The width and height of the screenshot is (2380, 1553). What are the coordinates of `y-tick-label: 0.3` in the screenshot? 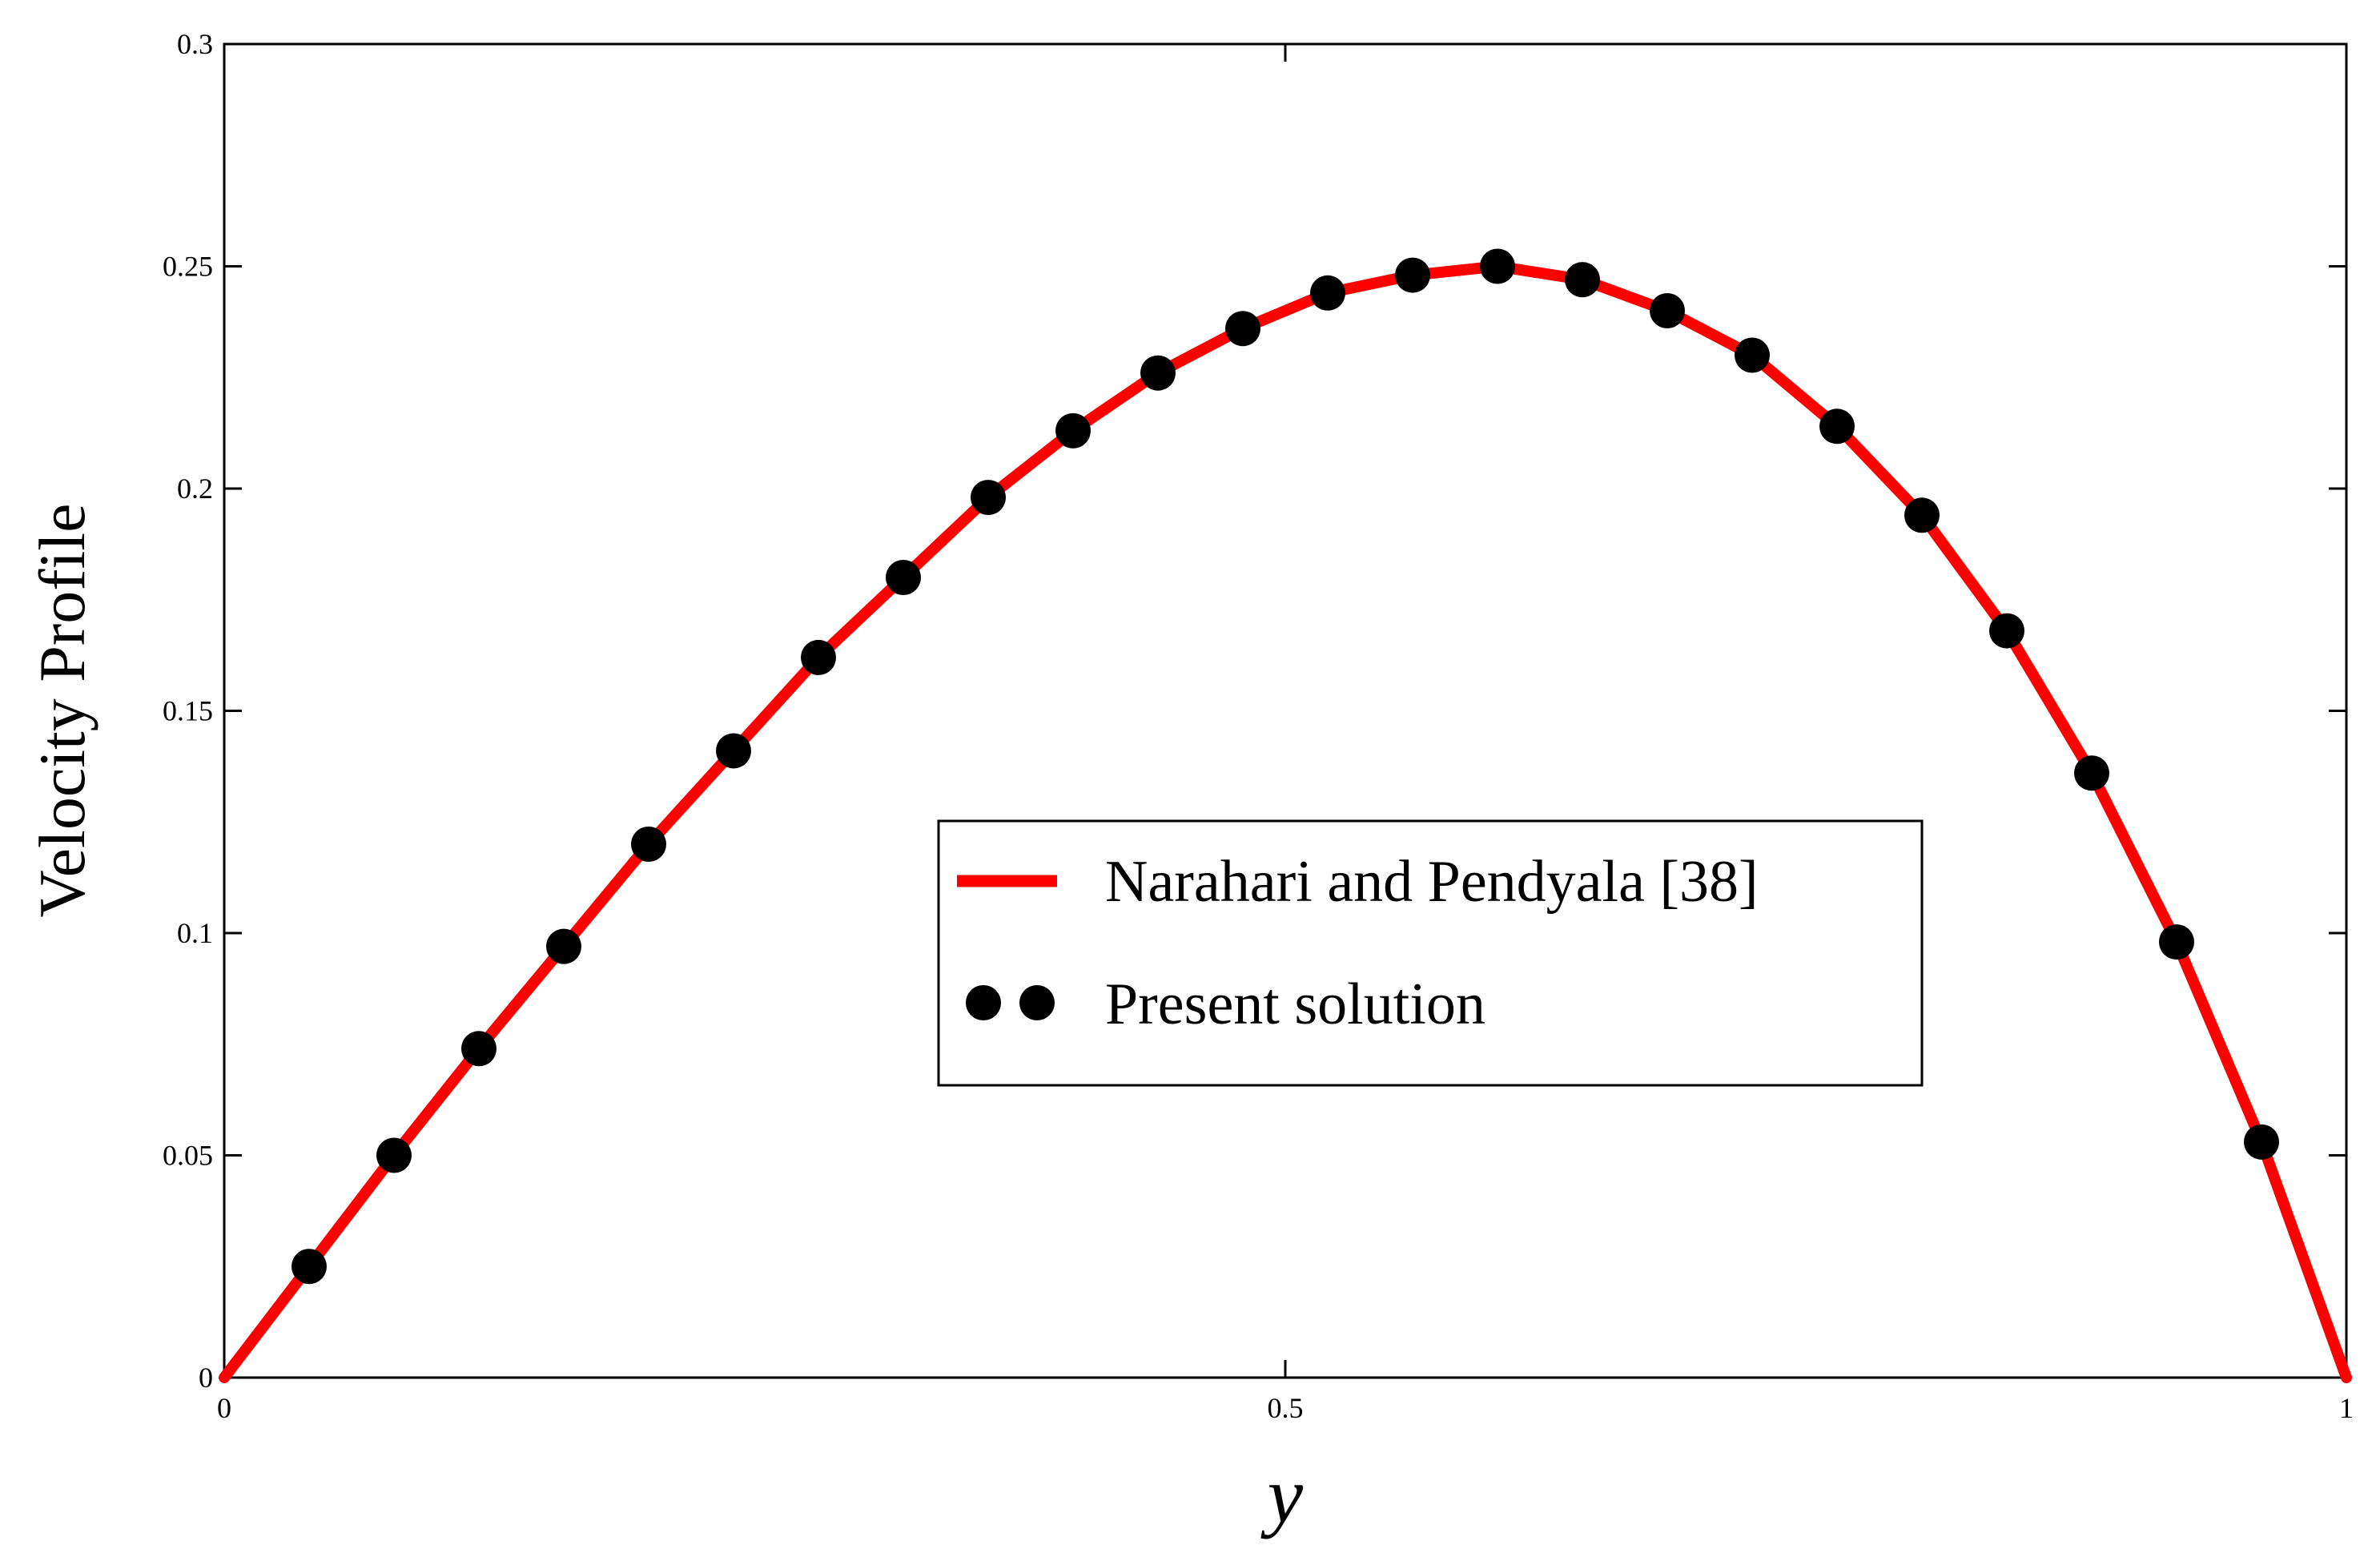 It's located at (195, 44).